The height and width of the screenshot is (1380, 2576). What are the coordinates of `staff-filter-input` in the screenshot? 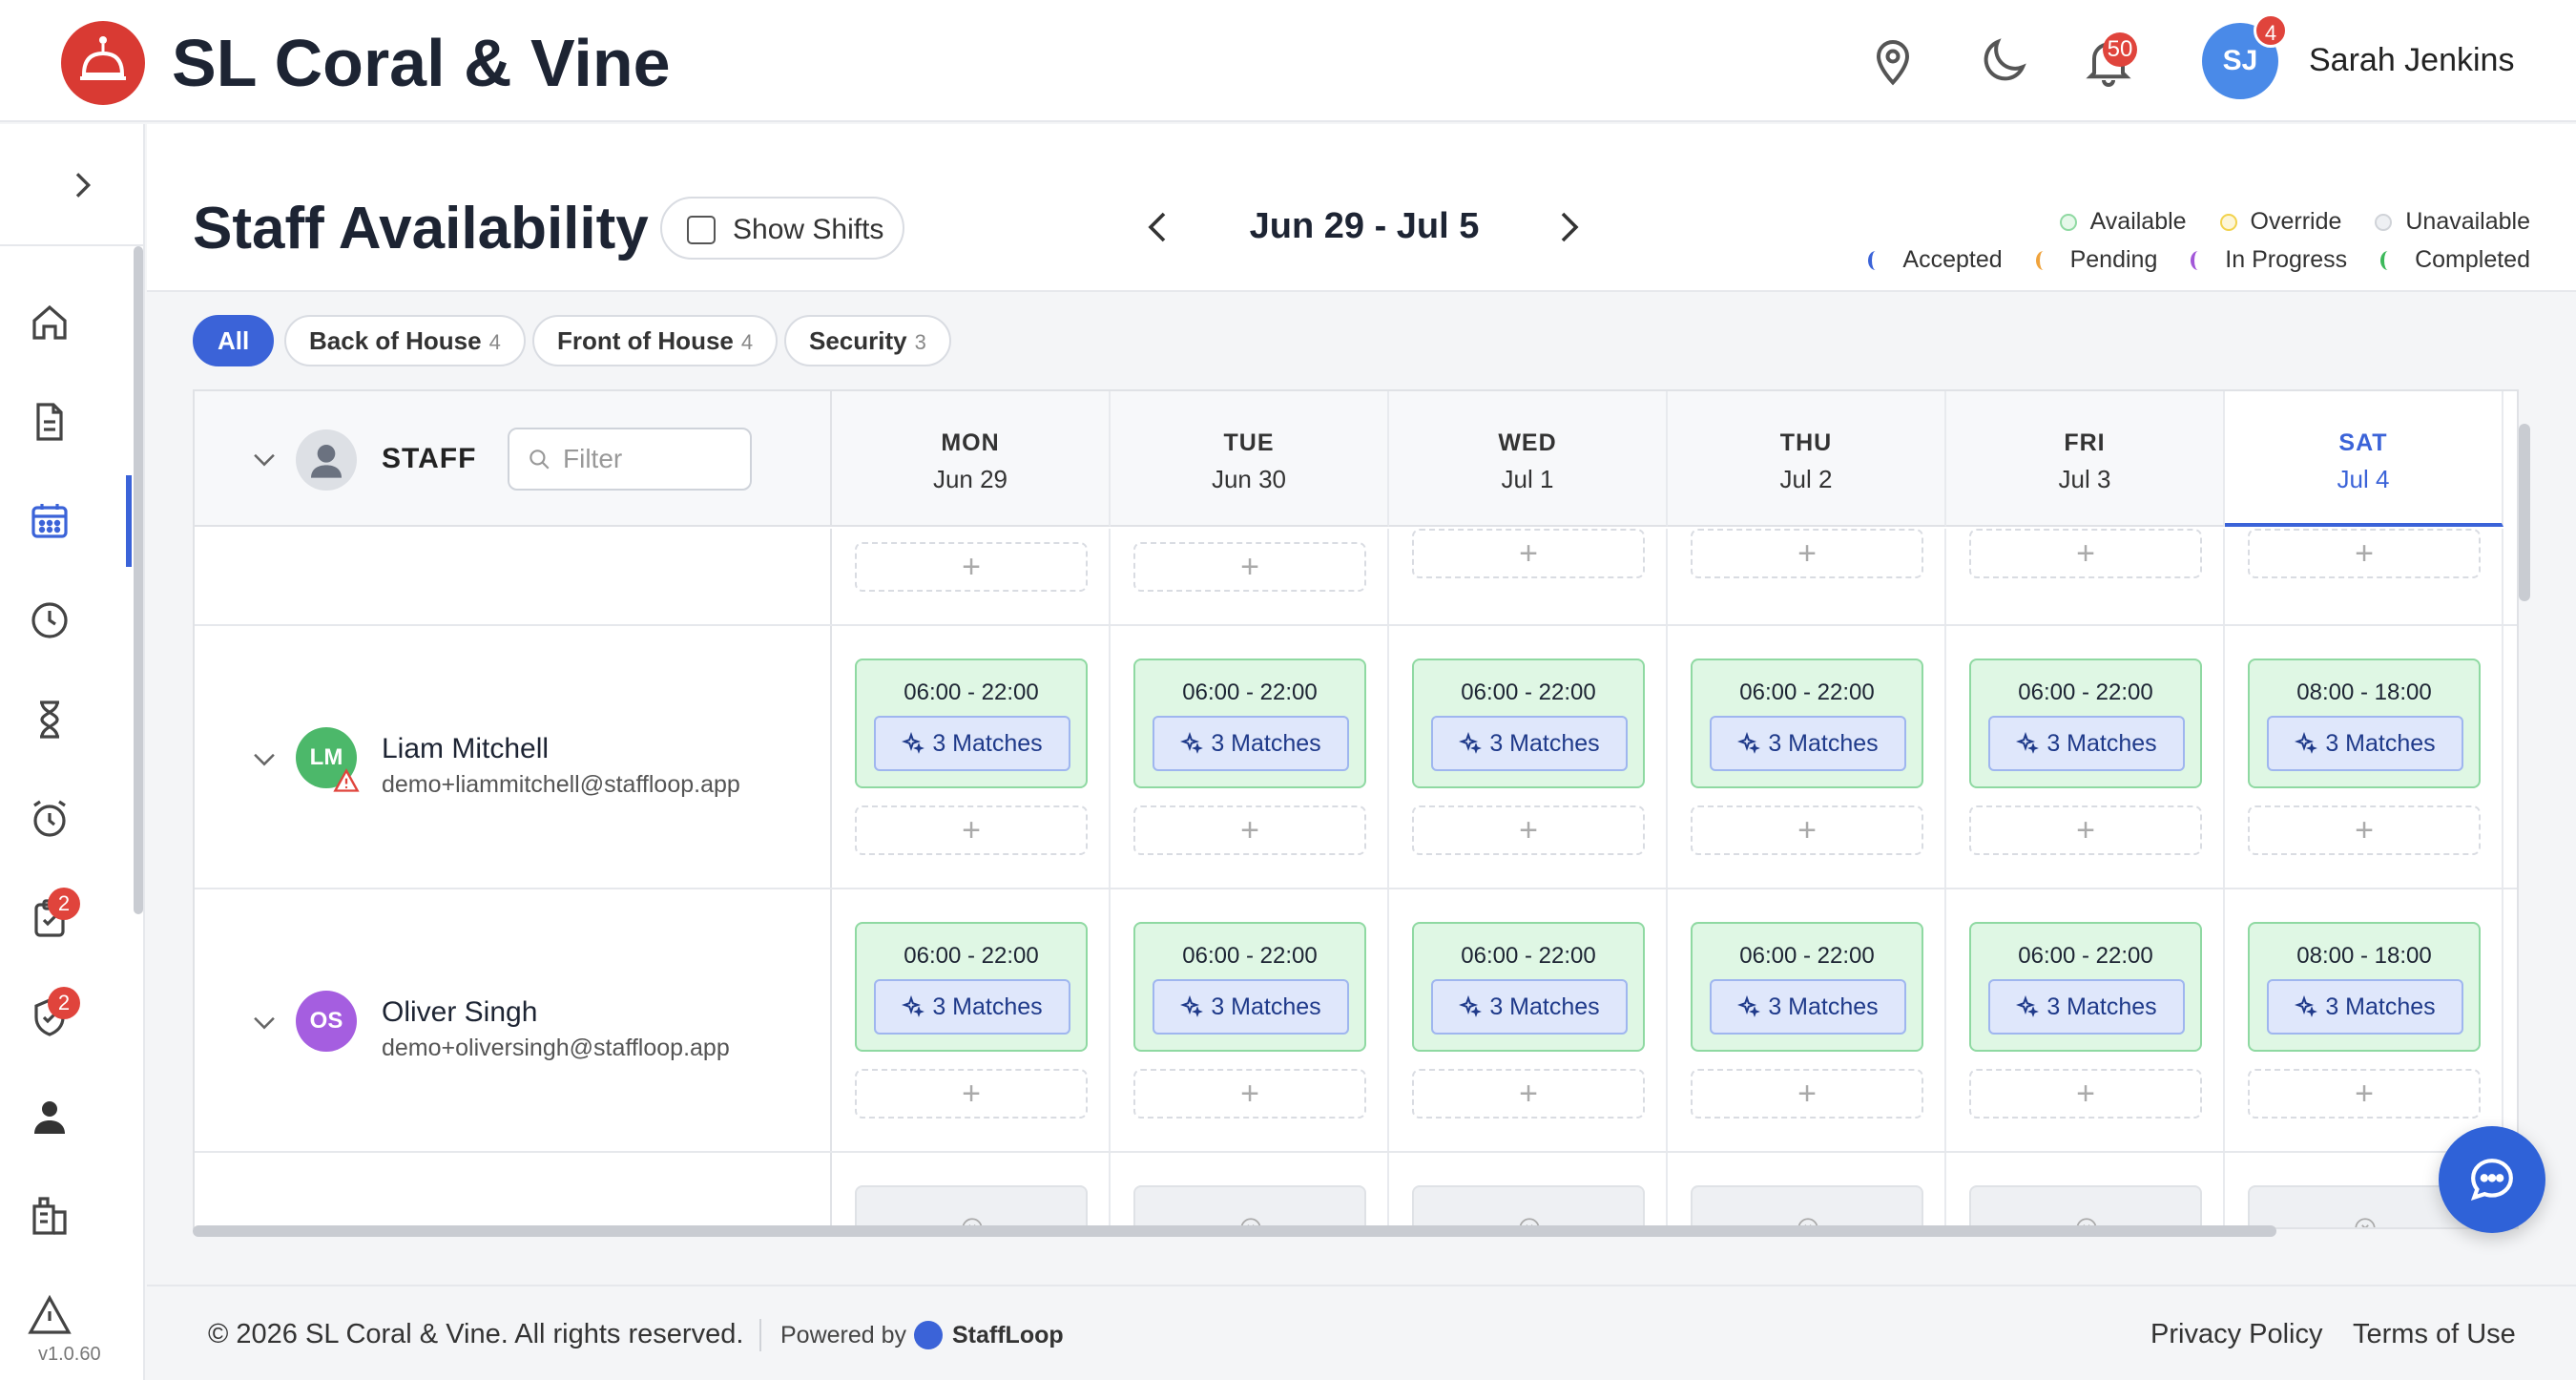 It's located at (630, 459).